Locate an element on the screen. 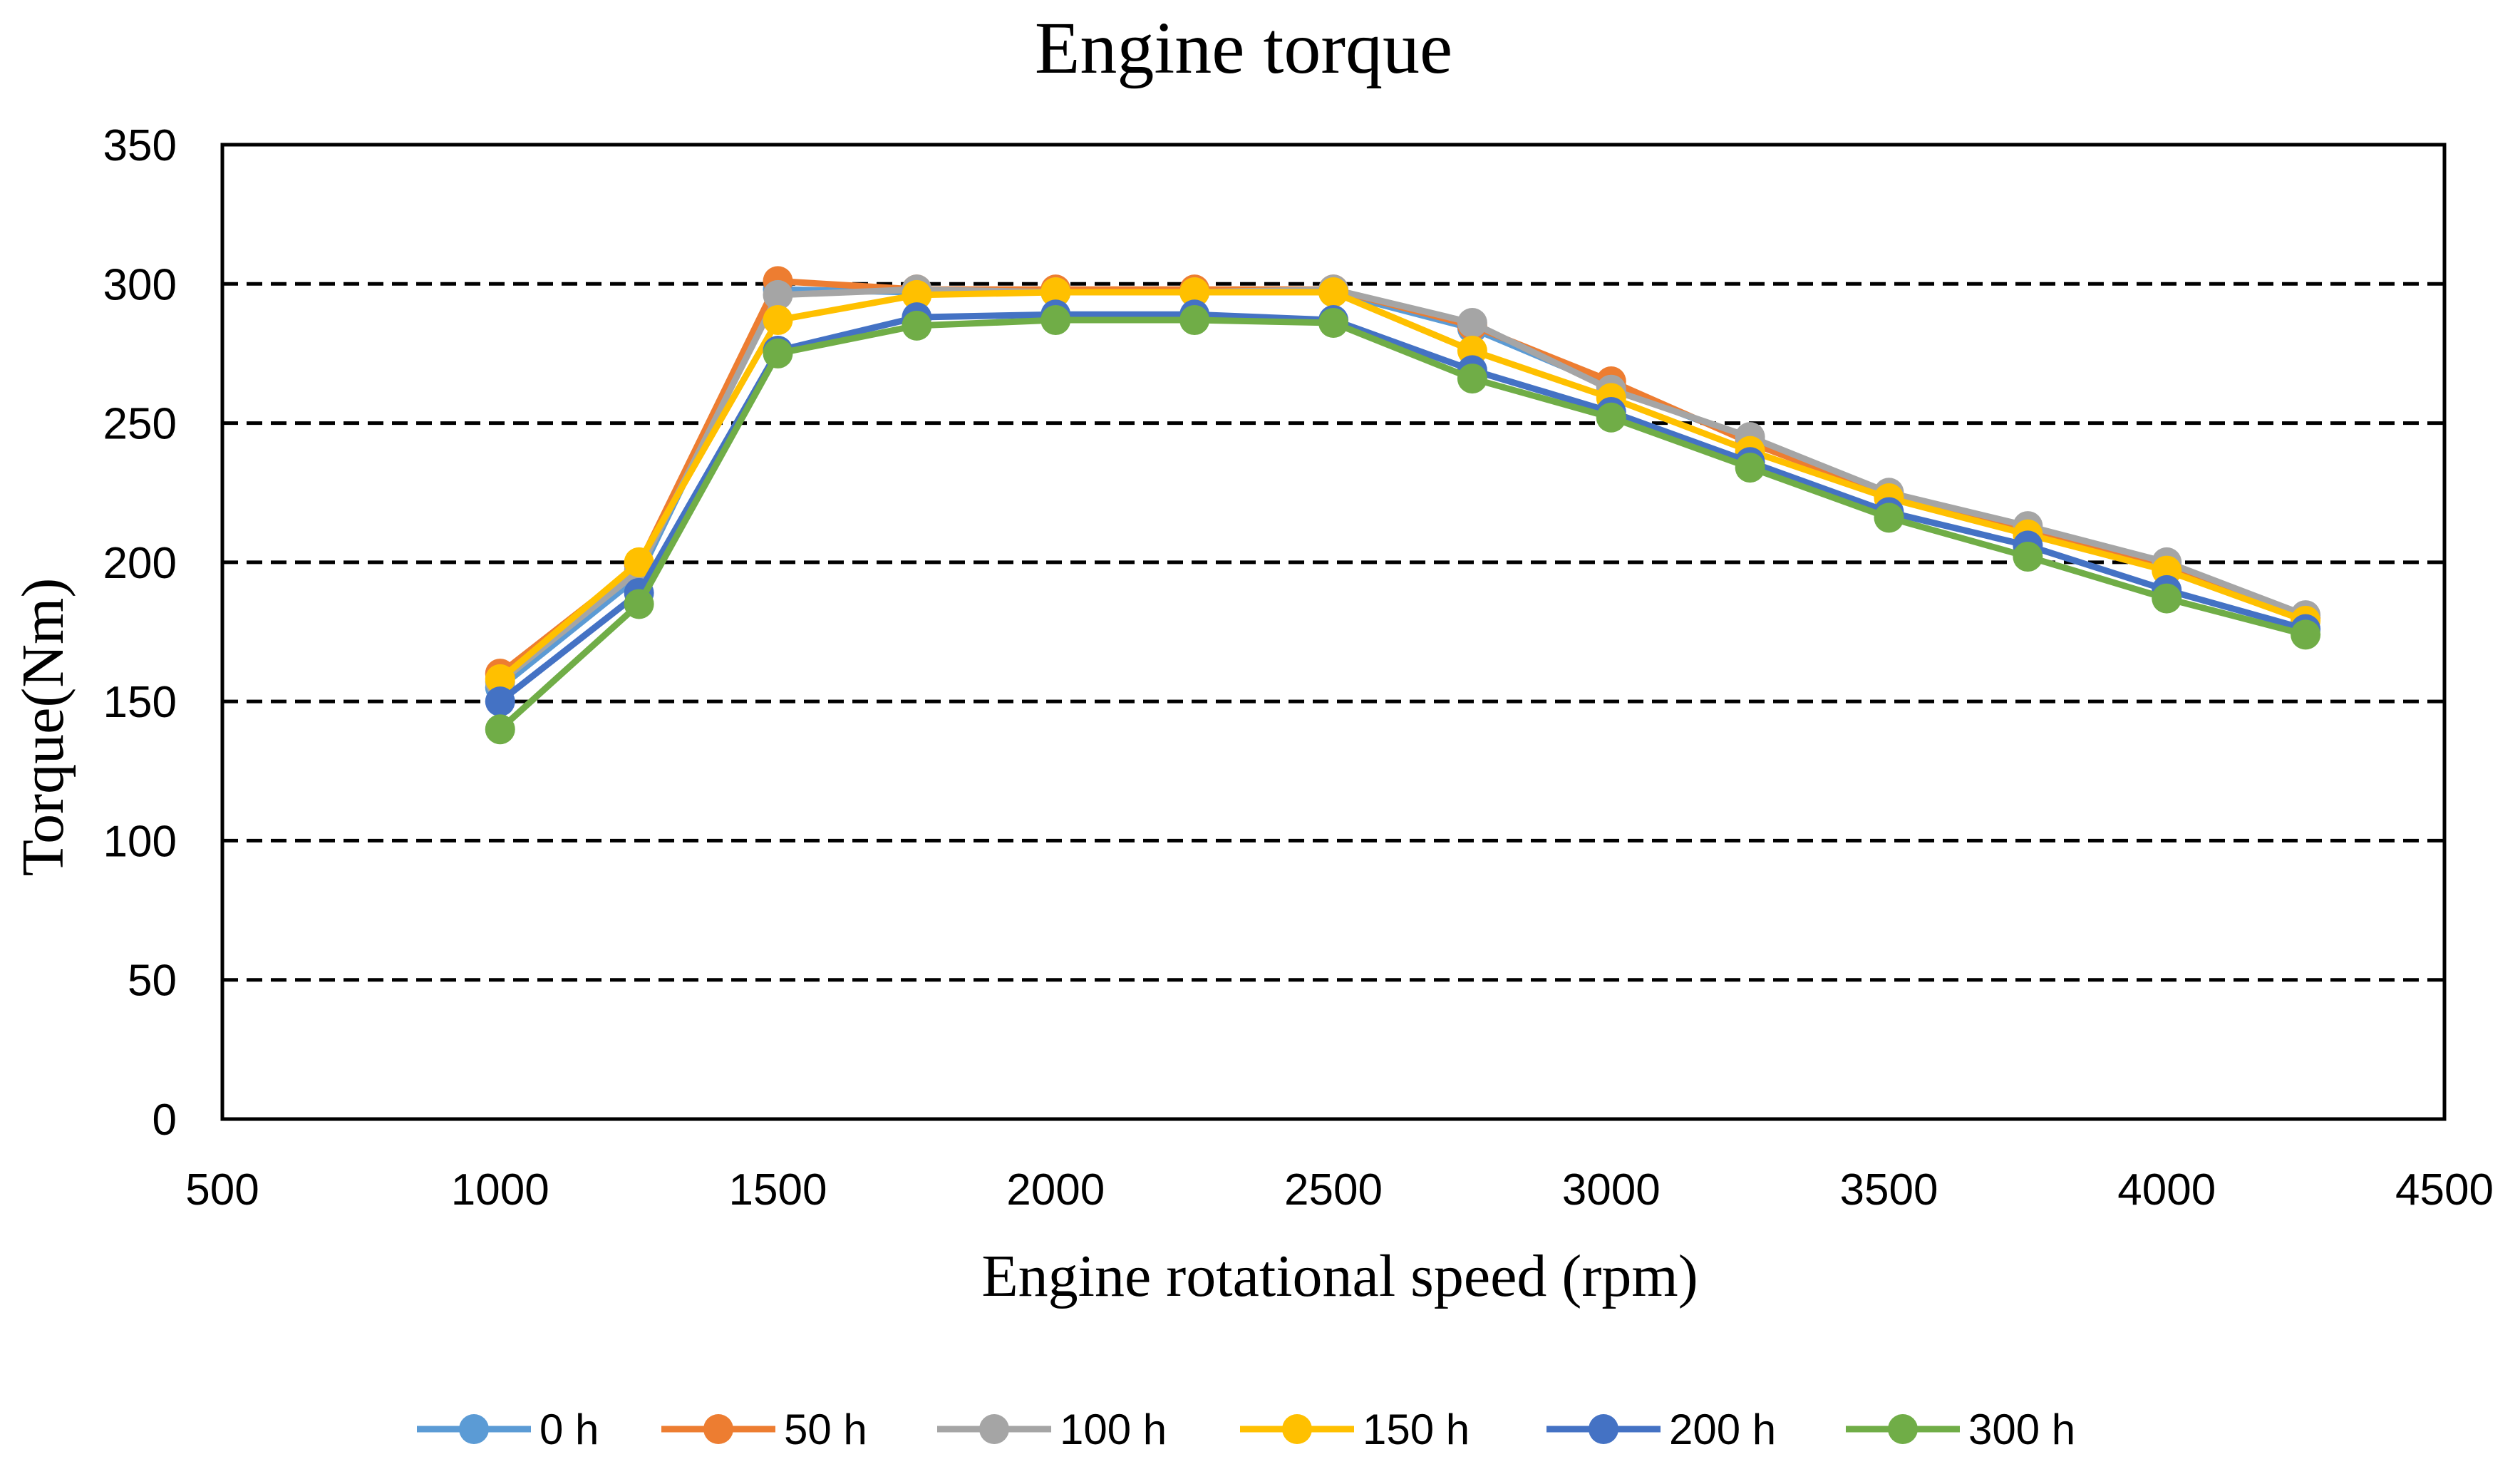 This screenshot has width=2520, height=1479. legend-item: 150 h is located at coordinates (1355, 1429).